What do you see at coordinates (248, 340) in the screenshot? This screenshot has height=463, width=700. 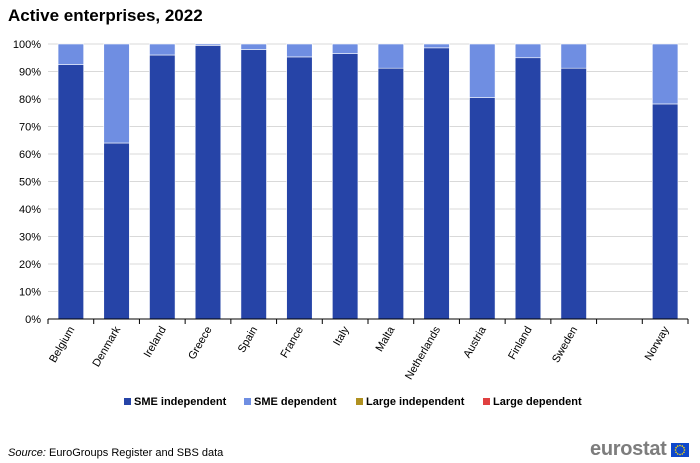 I see `x-tick-label: Spain` at bounding box center [248, 340].